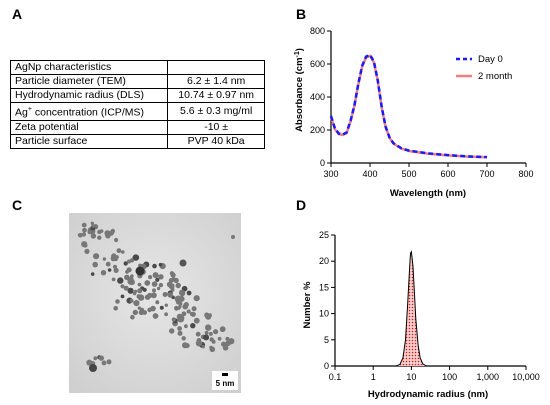 The image size is (550, 405). What do you see at coordinates (216, 95) in the screenshot?
I see `row-value: 10.74 ± 0.97 nm` at bounding box center [216, 95].